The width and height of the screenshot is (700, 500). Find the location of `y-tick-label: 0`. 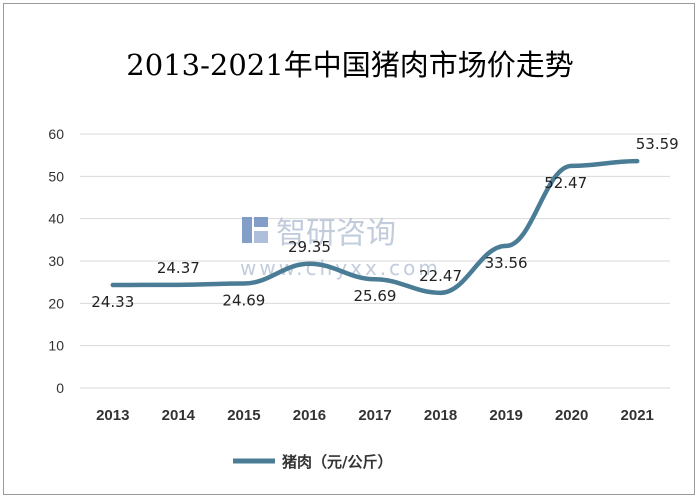

y-tick-label: 0 is located at coordinates (60, 388).